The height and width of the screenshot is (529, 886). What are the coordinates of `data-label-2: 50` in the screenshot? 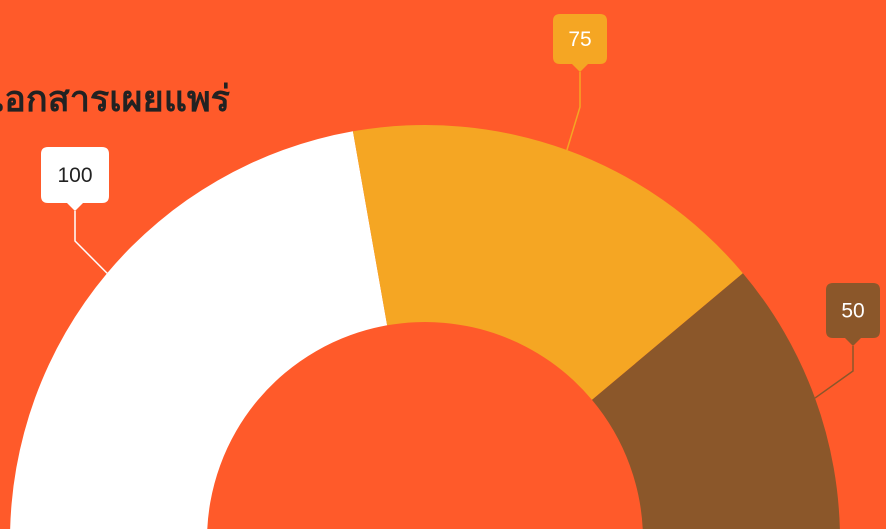 It's located at (852, 311).